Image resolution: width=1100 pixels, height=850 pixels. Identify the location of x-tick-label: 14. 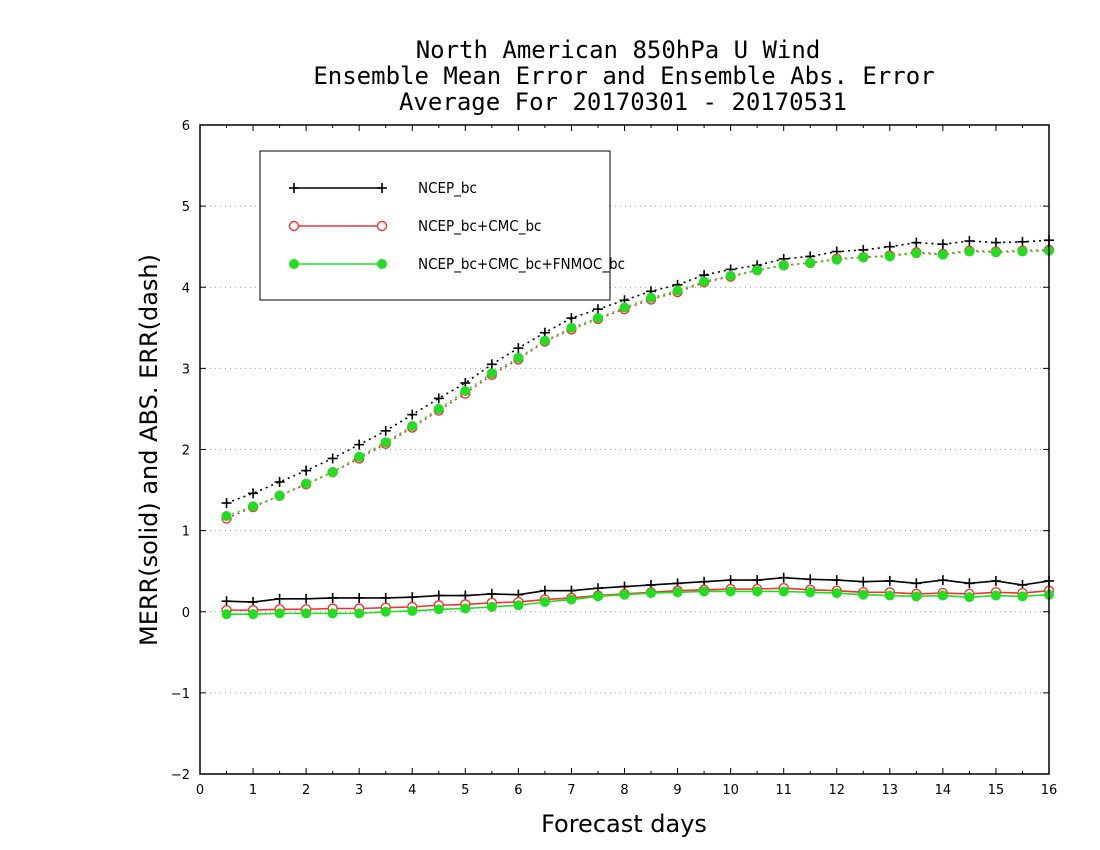
(943, 790).